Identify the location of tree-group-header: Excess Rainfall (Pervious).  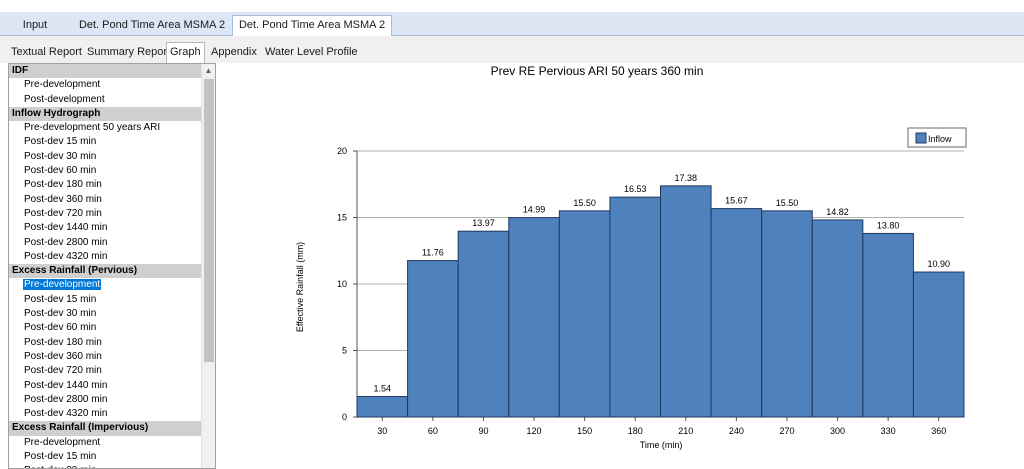
(105, 271).